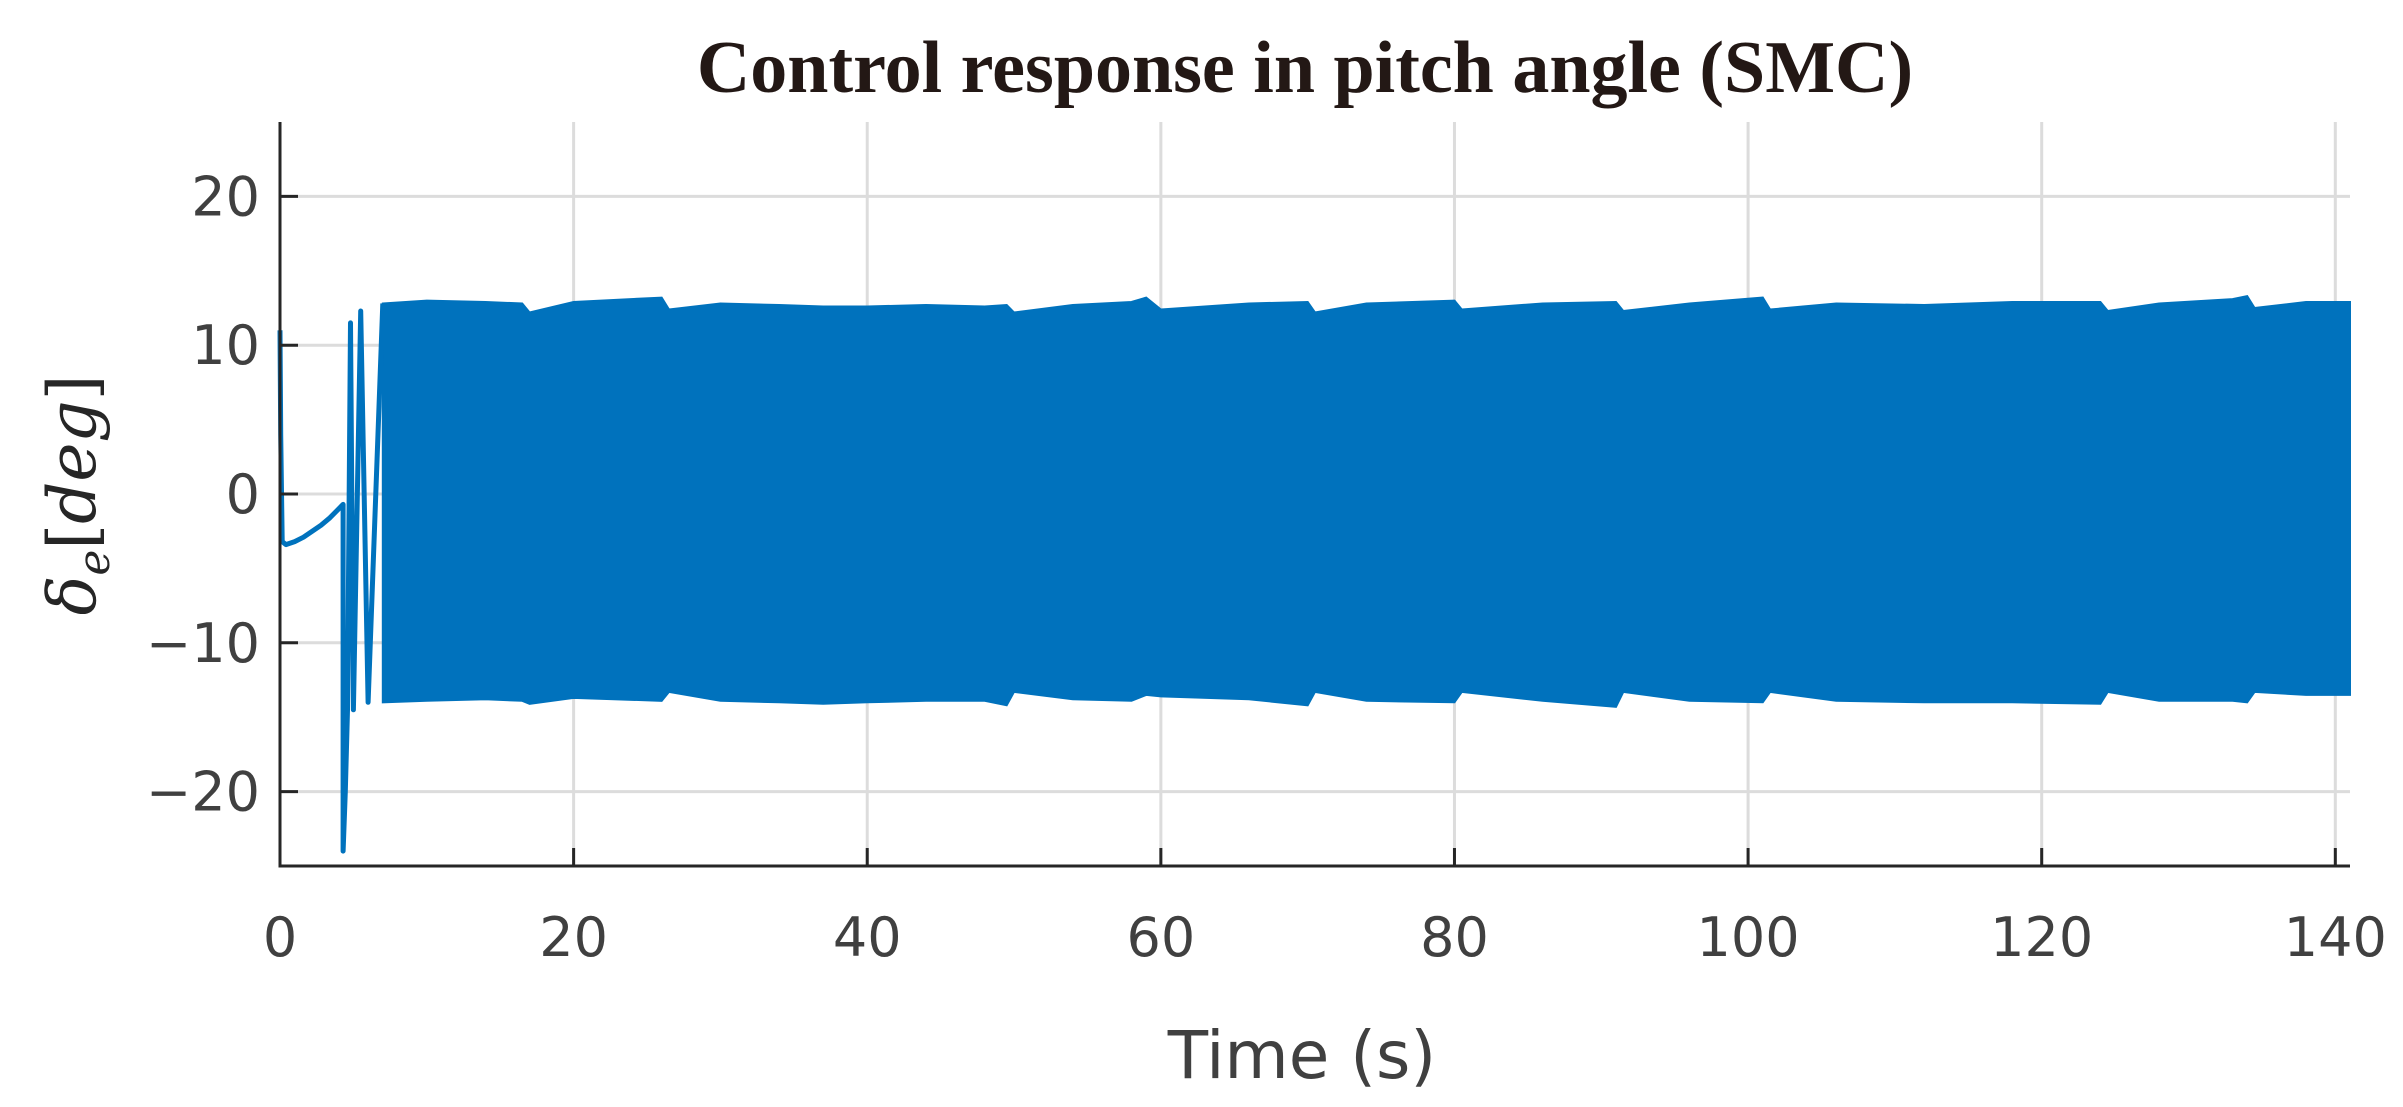 The image size is (2403, 1107). Describe the element at coordinates (225, 196) in the screenshot. I see `y-tick-label-4: 20` at that location.